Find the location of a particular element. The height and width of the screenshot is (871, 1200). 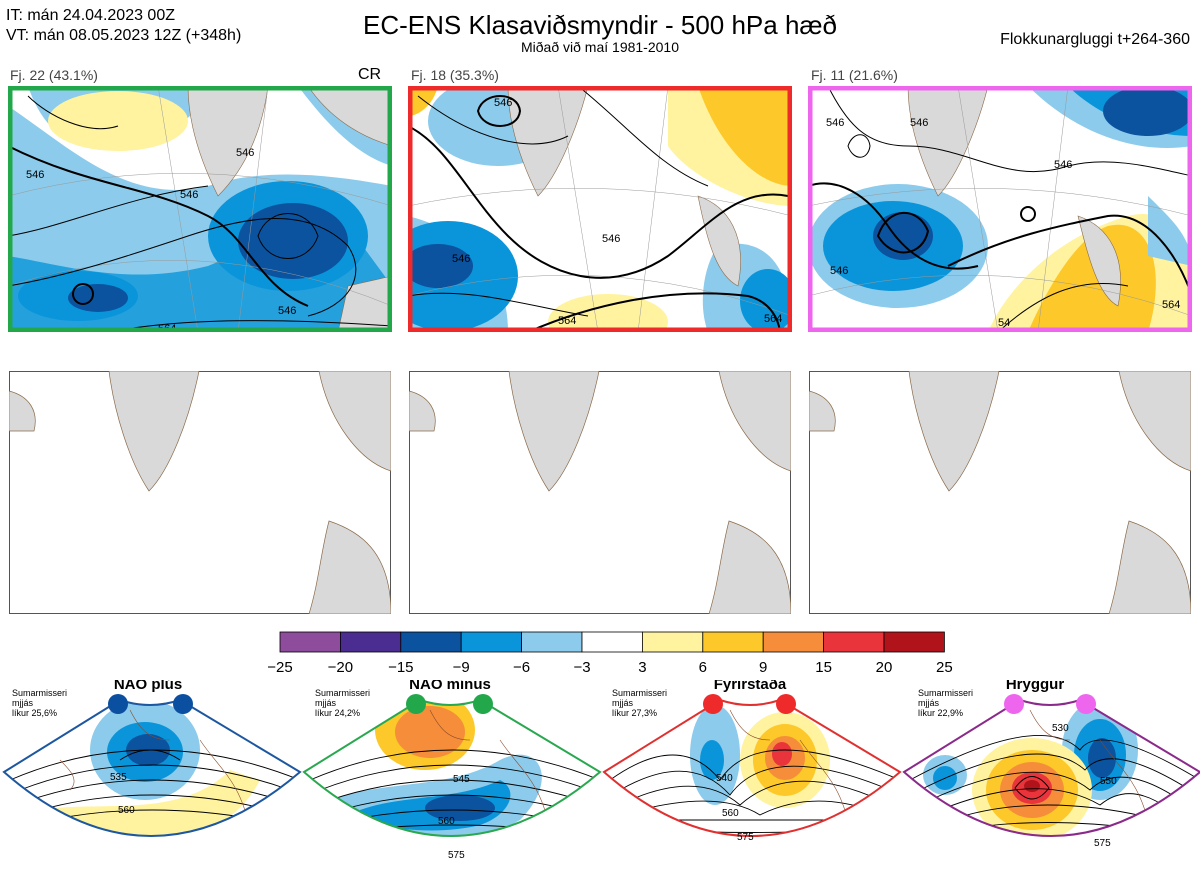

initial-time: IT: mán 24.04.2023 00Z is located at coordinates (90, 15).